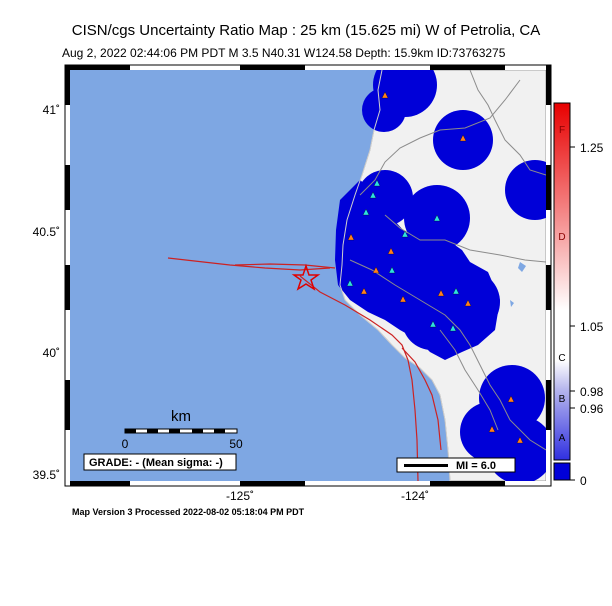 This screenshot has height=606, width=612. What do you see at coordinates (51, 353) in the screenshot?
I see `lat-tick: 40˚` at bounding box center [51, 353].